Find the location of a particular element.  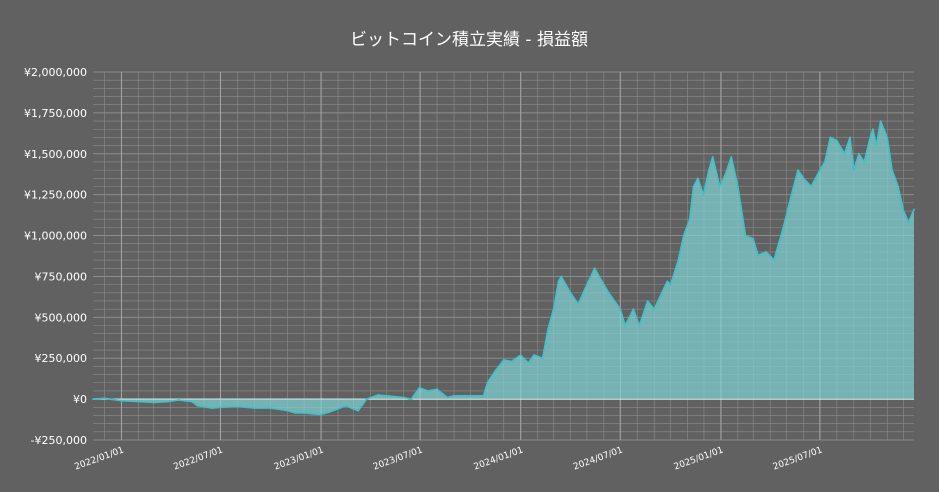

y-tick-label: ¥1,000,000 is located at coordinates (55, 236).